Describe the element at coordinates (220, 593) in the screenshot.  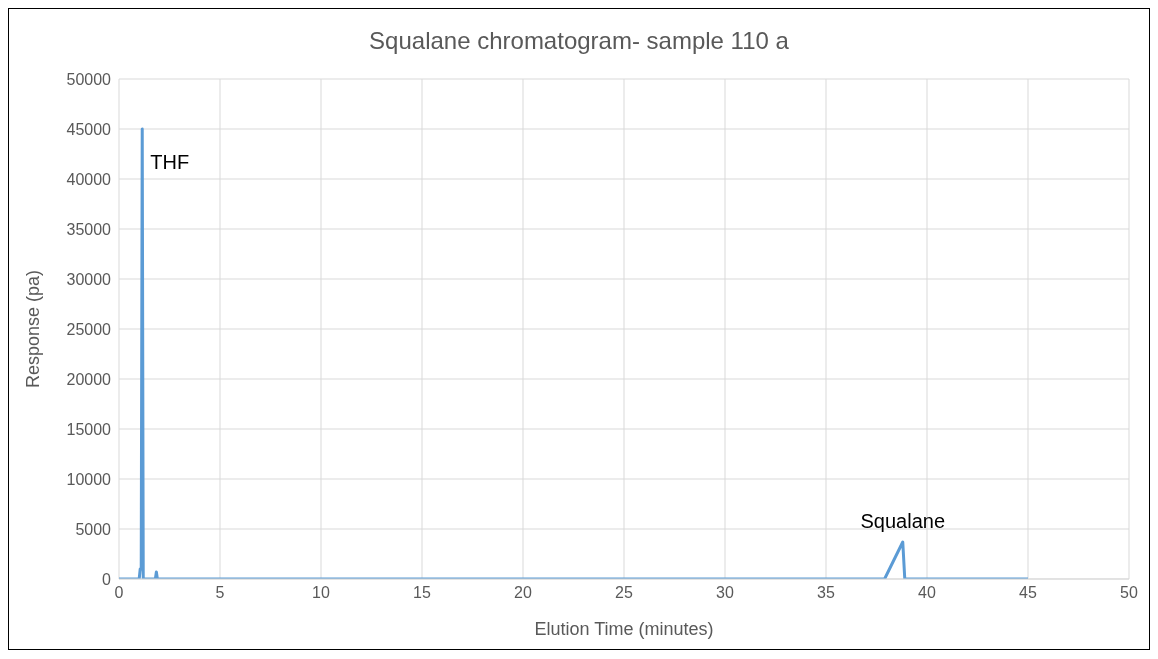
I see `x-tick-label: 5` at that location.